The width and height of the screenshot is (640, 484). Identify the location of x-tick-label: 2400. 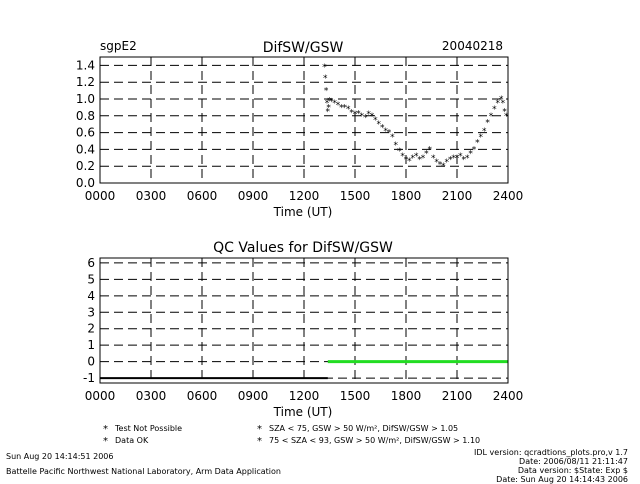
(508, 196).